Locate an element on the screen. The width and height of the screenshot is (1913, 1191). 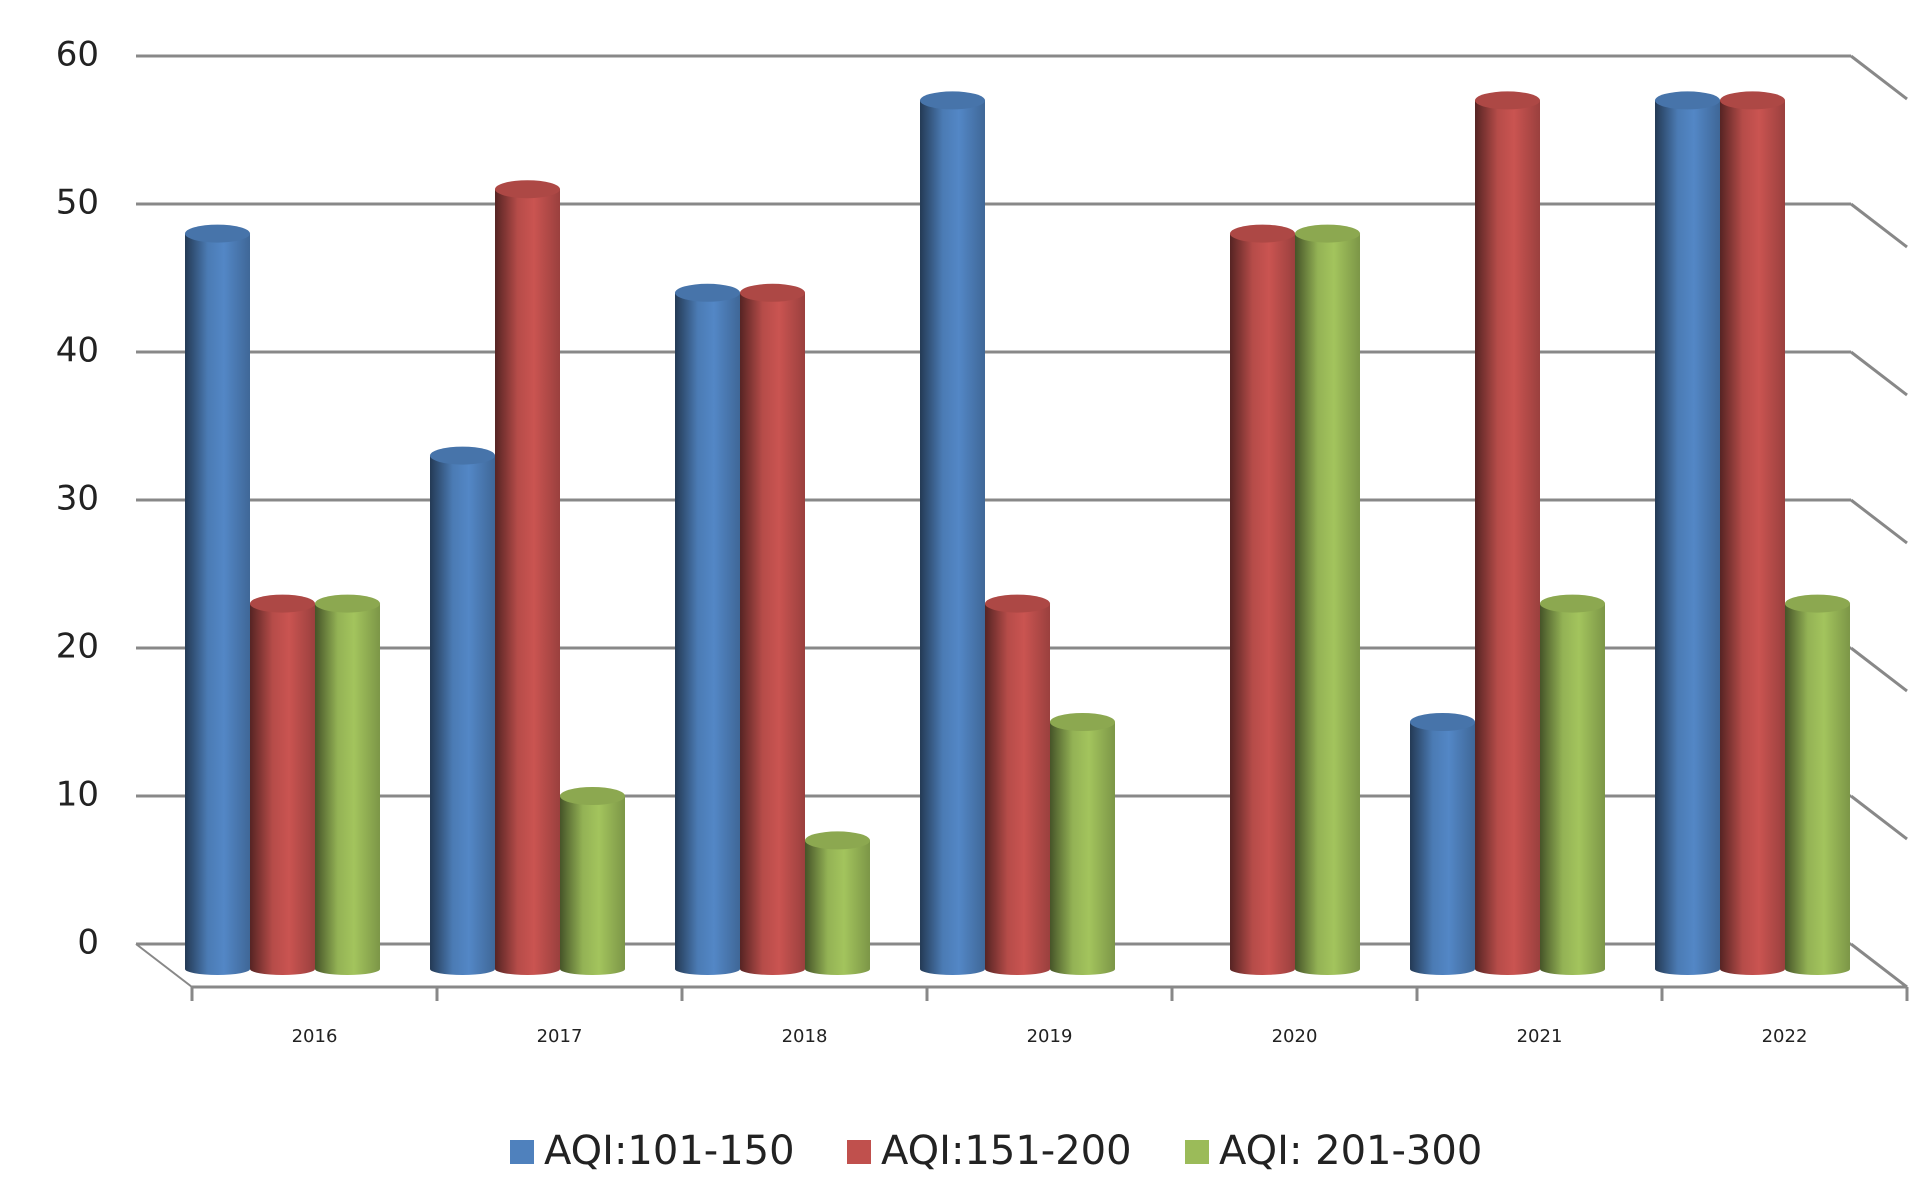
legend-label: AQI:101-150 is located at coordinates (669, 1151).